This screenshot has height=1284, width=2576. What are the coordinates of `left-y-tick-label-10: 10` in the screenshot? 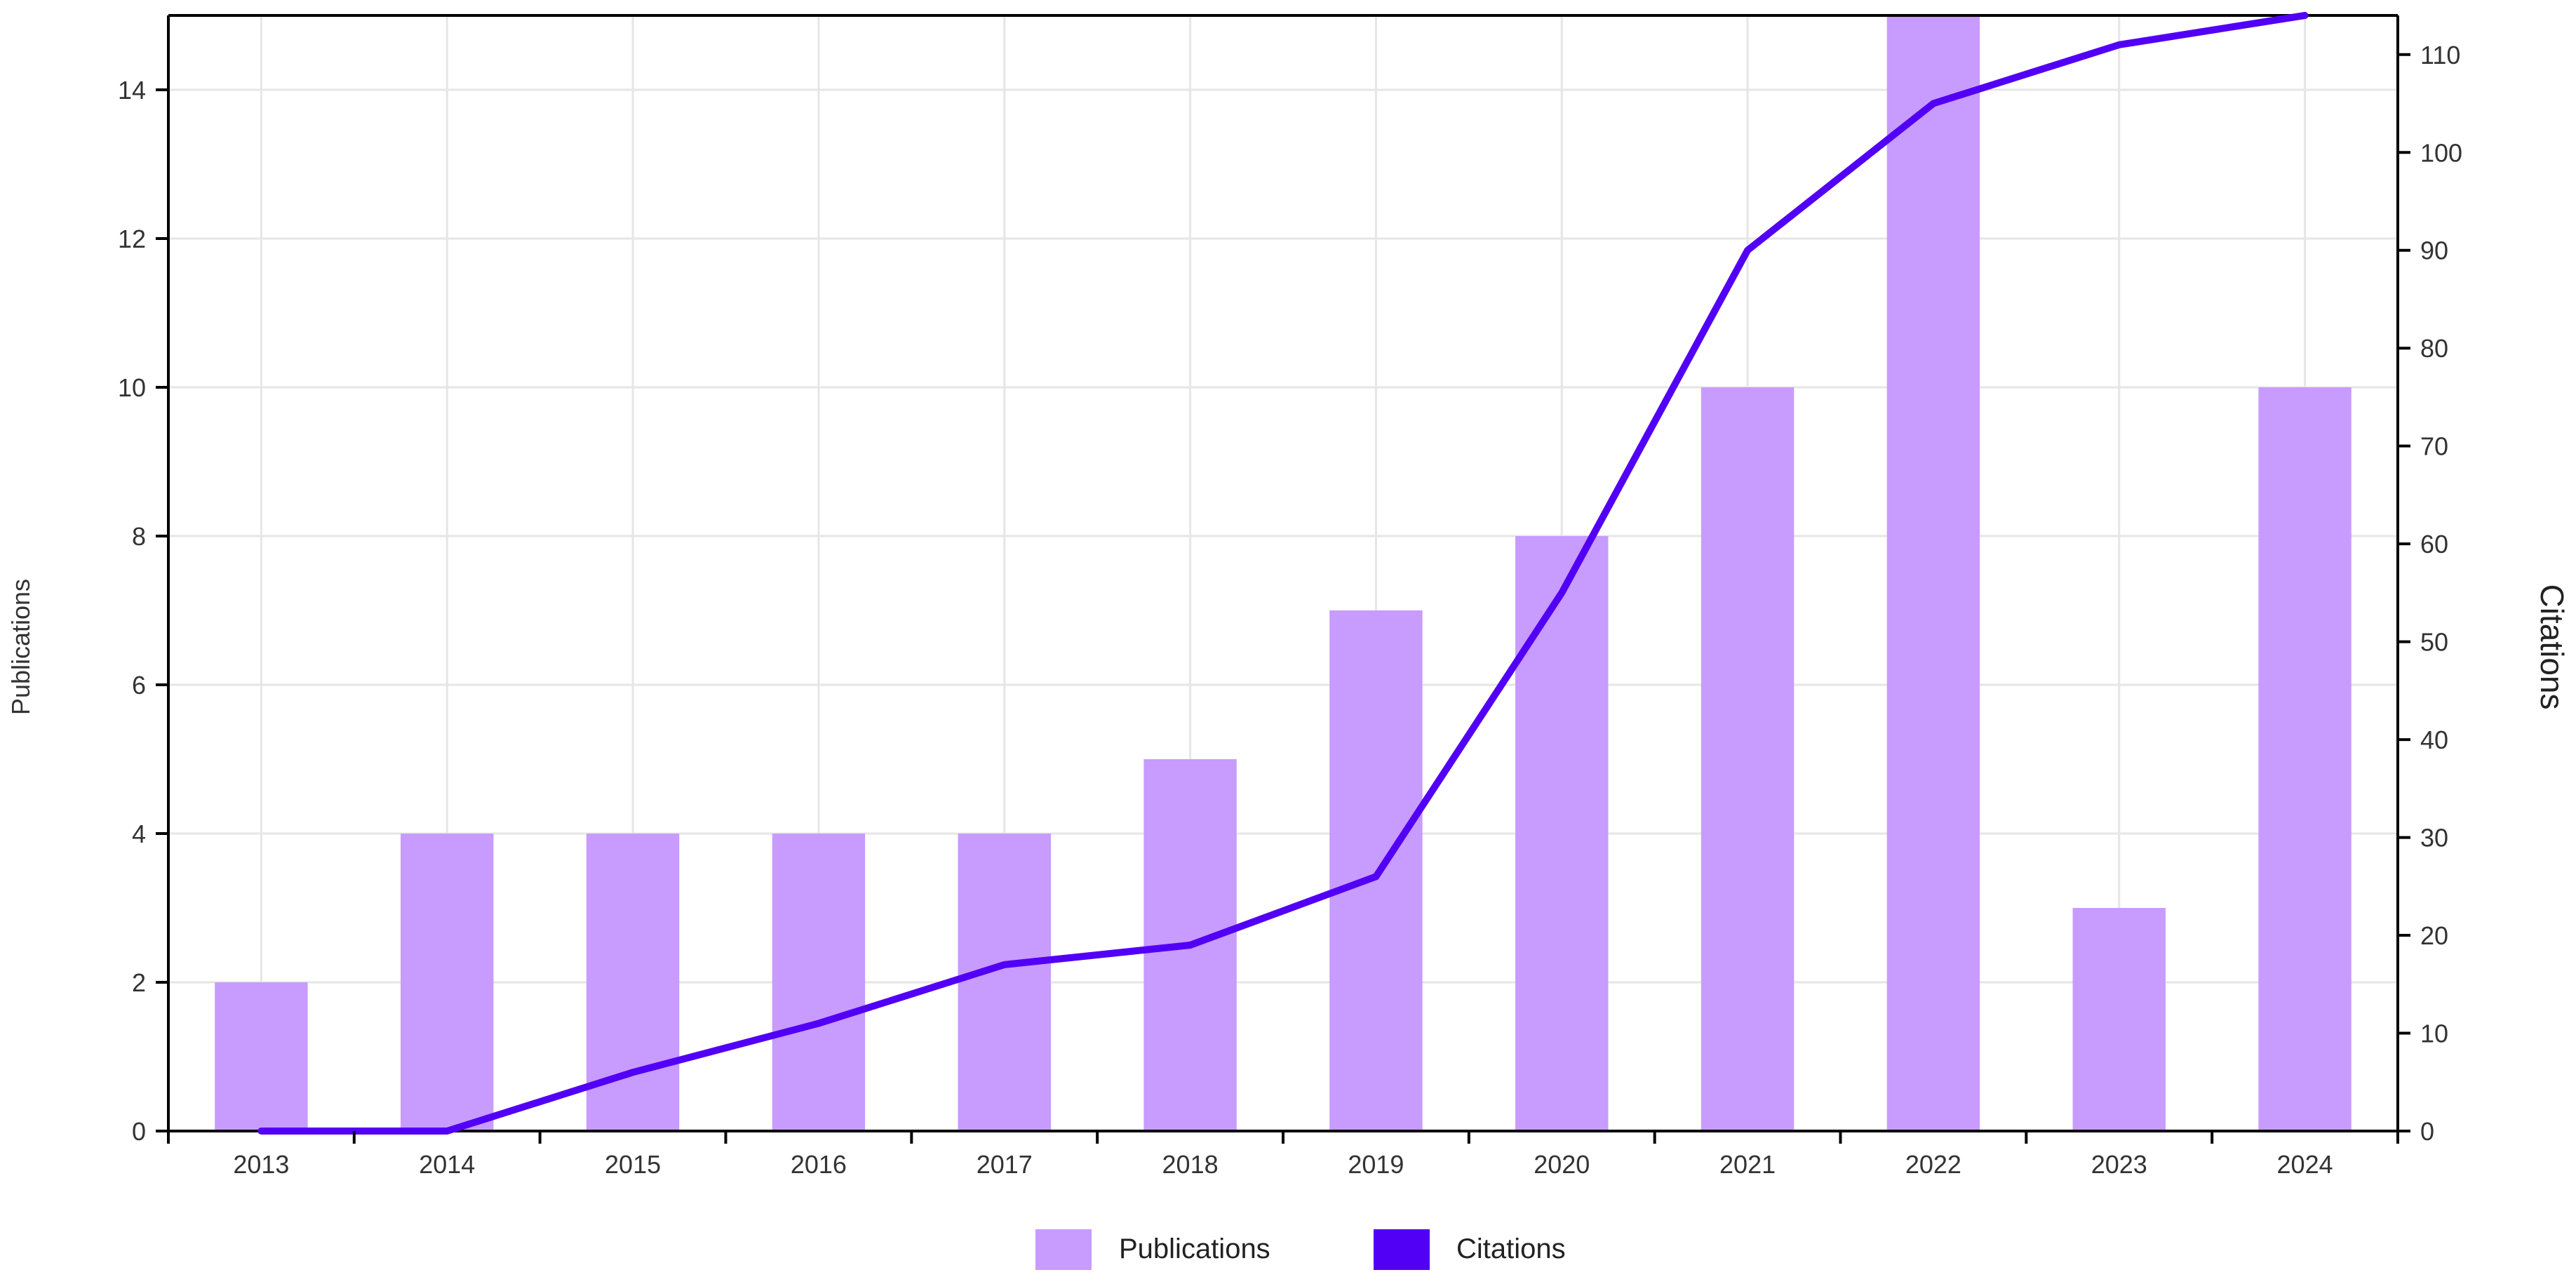 It's located at (132, 387).